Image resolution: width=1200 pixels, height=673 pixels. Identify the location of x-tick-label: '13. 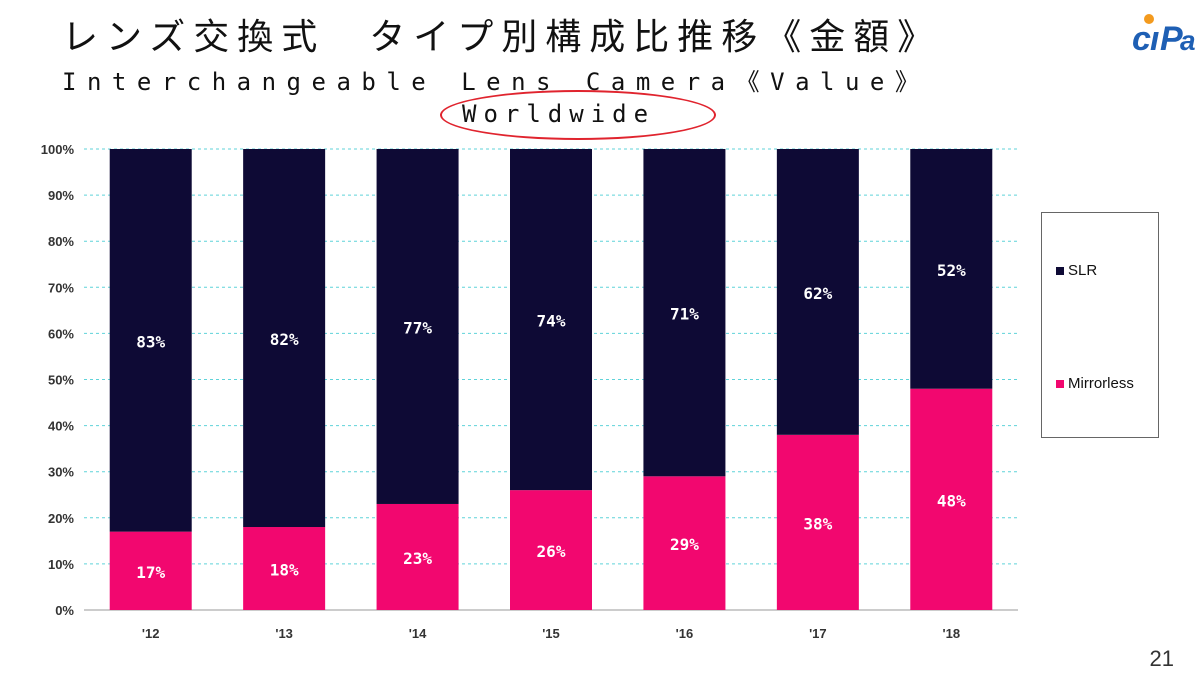
(284, 633).